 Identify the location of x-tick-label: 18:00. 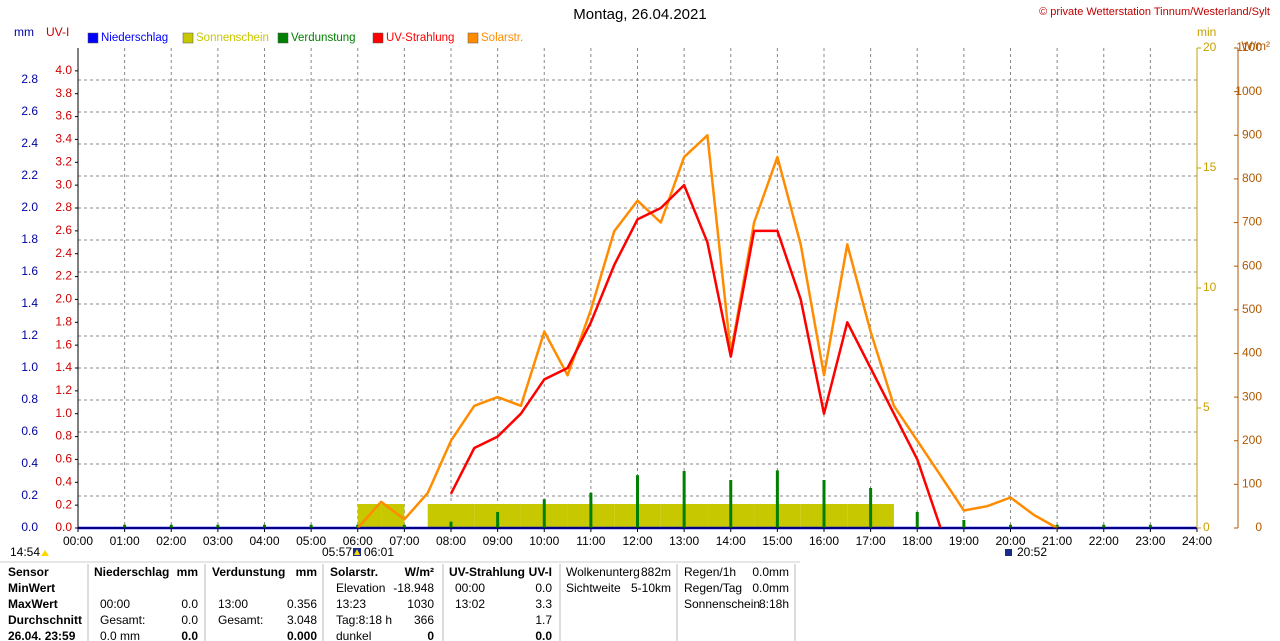
(917, 541).